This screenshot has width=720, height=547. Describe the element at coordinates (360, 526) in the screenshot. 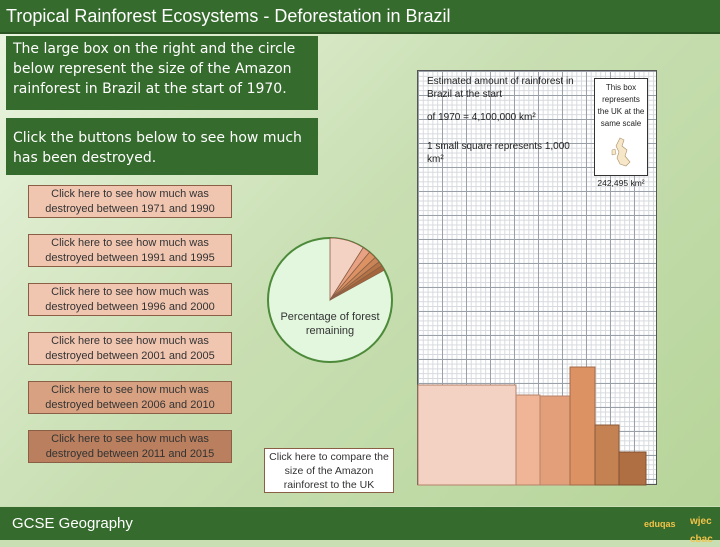

I see `footer: GCSE Geography eduqas wjec cbac` at that location.